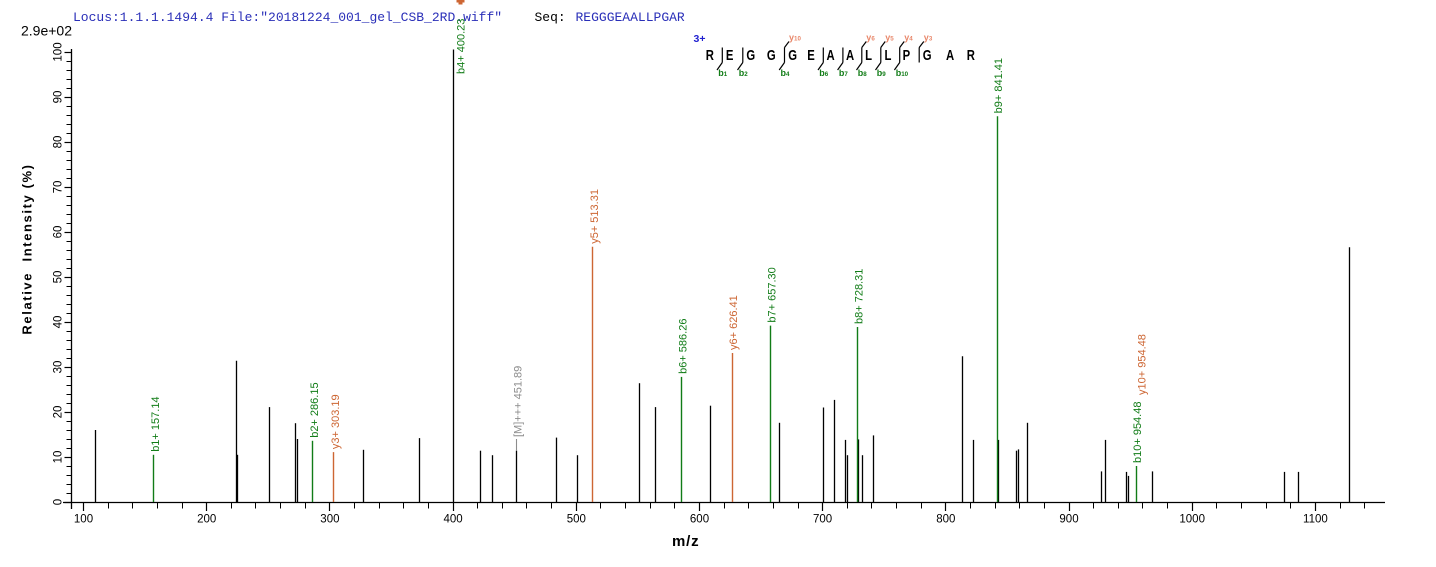 This screenshot has width=1436, height=567. Describe the element at coordinates (630, 17) in the screenshot. I see `svg-text: REGGGEAALLPGAR` at that location.